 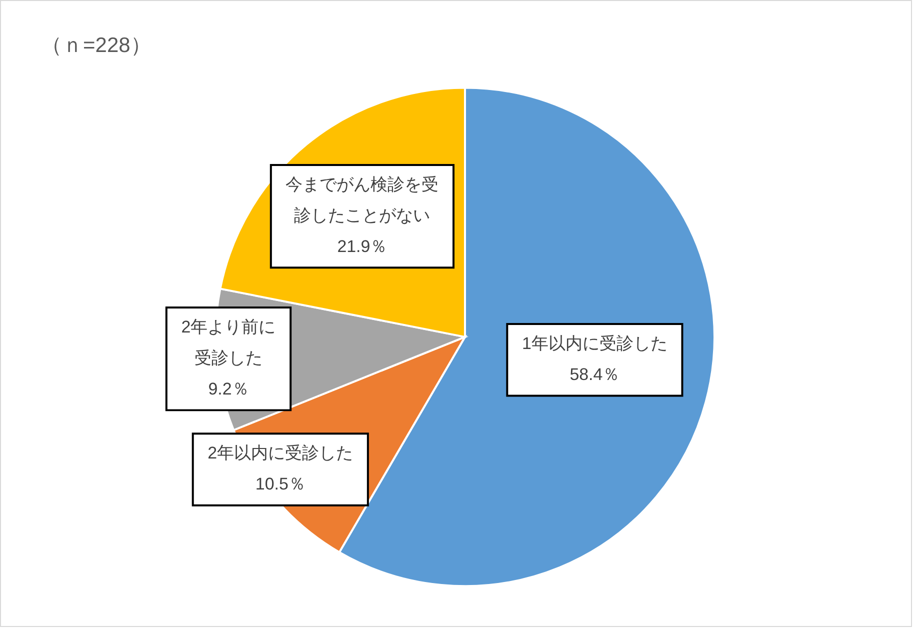 What do you see at coordinates (228, 343) in the screenshot?
I see `slice-label: 2年より前に受診した` at bounding box center [228, 343].